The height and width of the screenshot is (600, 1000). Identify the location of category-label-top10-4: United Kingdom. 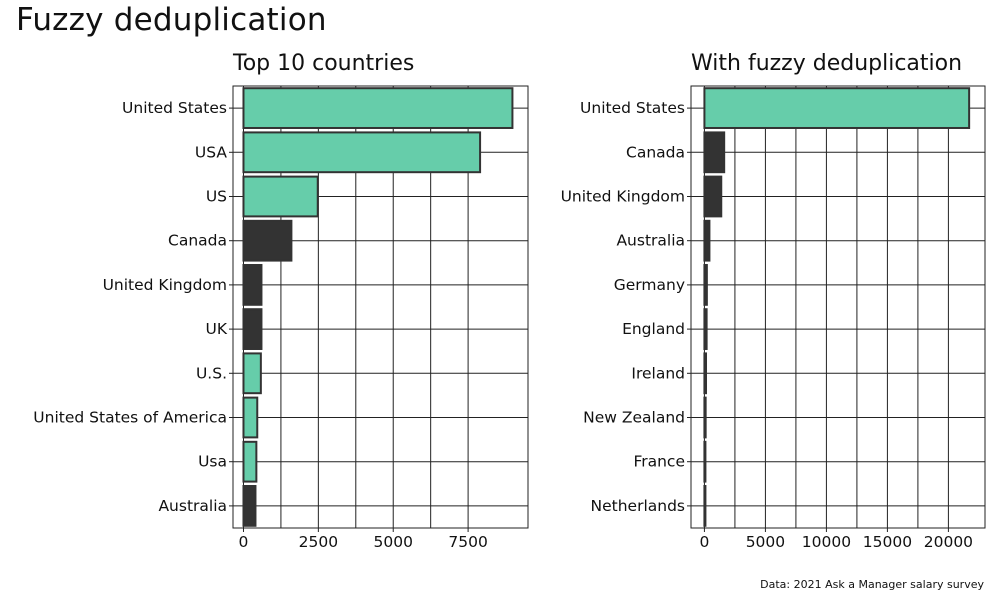
(165, 285).